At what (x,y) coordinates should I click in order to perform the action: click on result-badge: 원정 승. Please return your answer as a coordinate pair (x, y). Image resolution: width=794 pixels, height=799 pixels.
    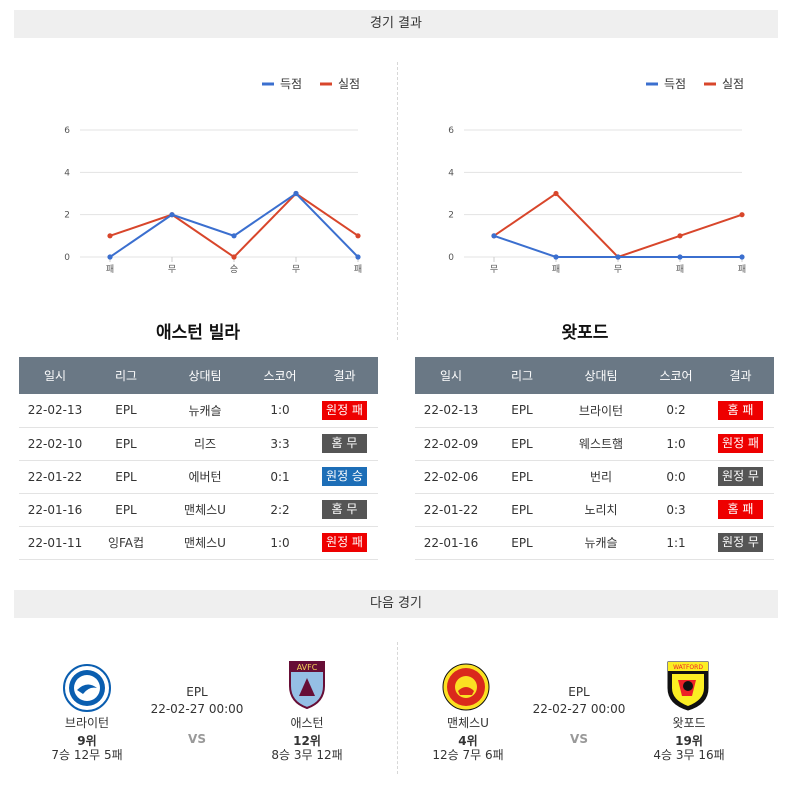
    Looking at the image, I should click on (344, 476).